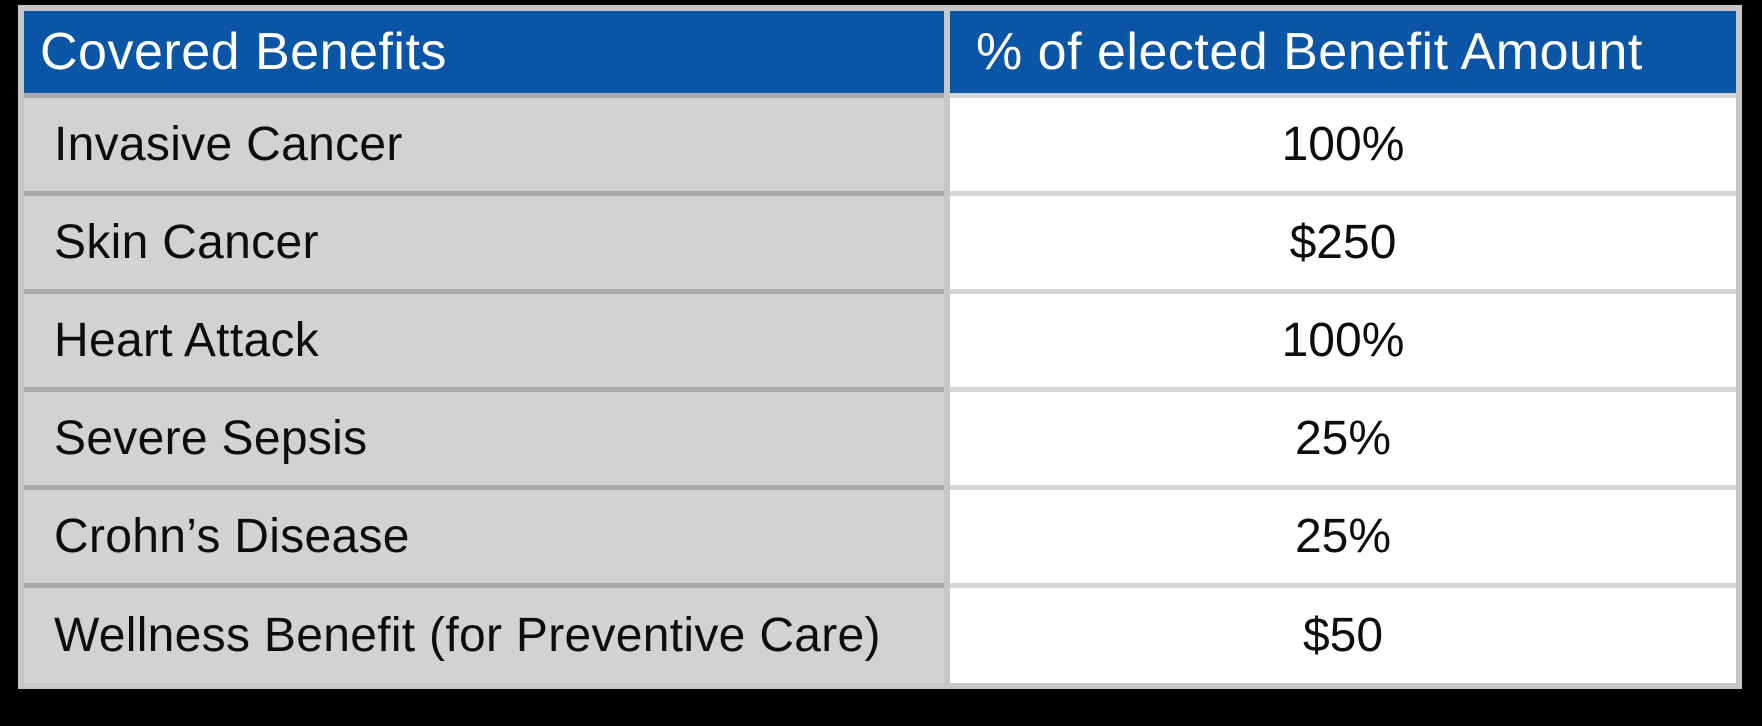 The width and height of the screenshot is (1762, 726). I want to click on benefit-cell: Wellness Benefit (for Preventive Care), so click(484, 635).